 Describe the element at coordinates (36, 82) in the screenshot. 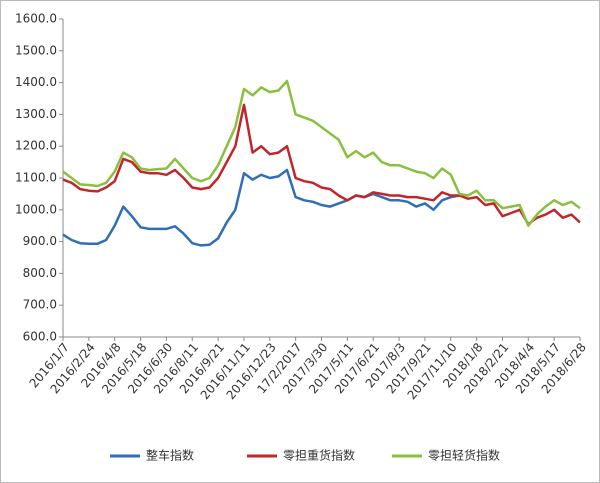

I see `y-tick-label: 1400.0` at that location.